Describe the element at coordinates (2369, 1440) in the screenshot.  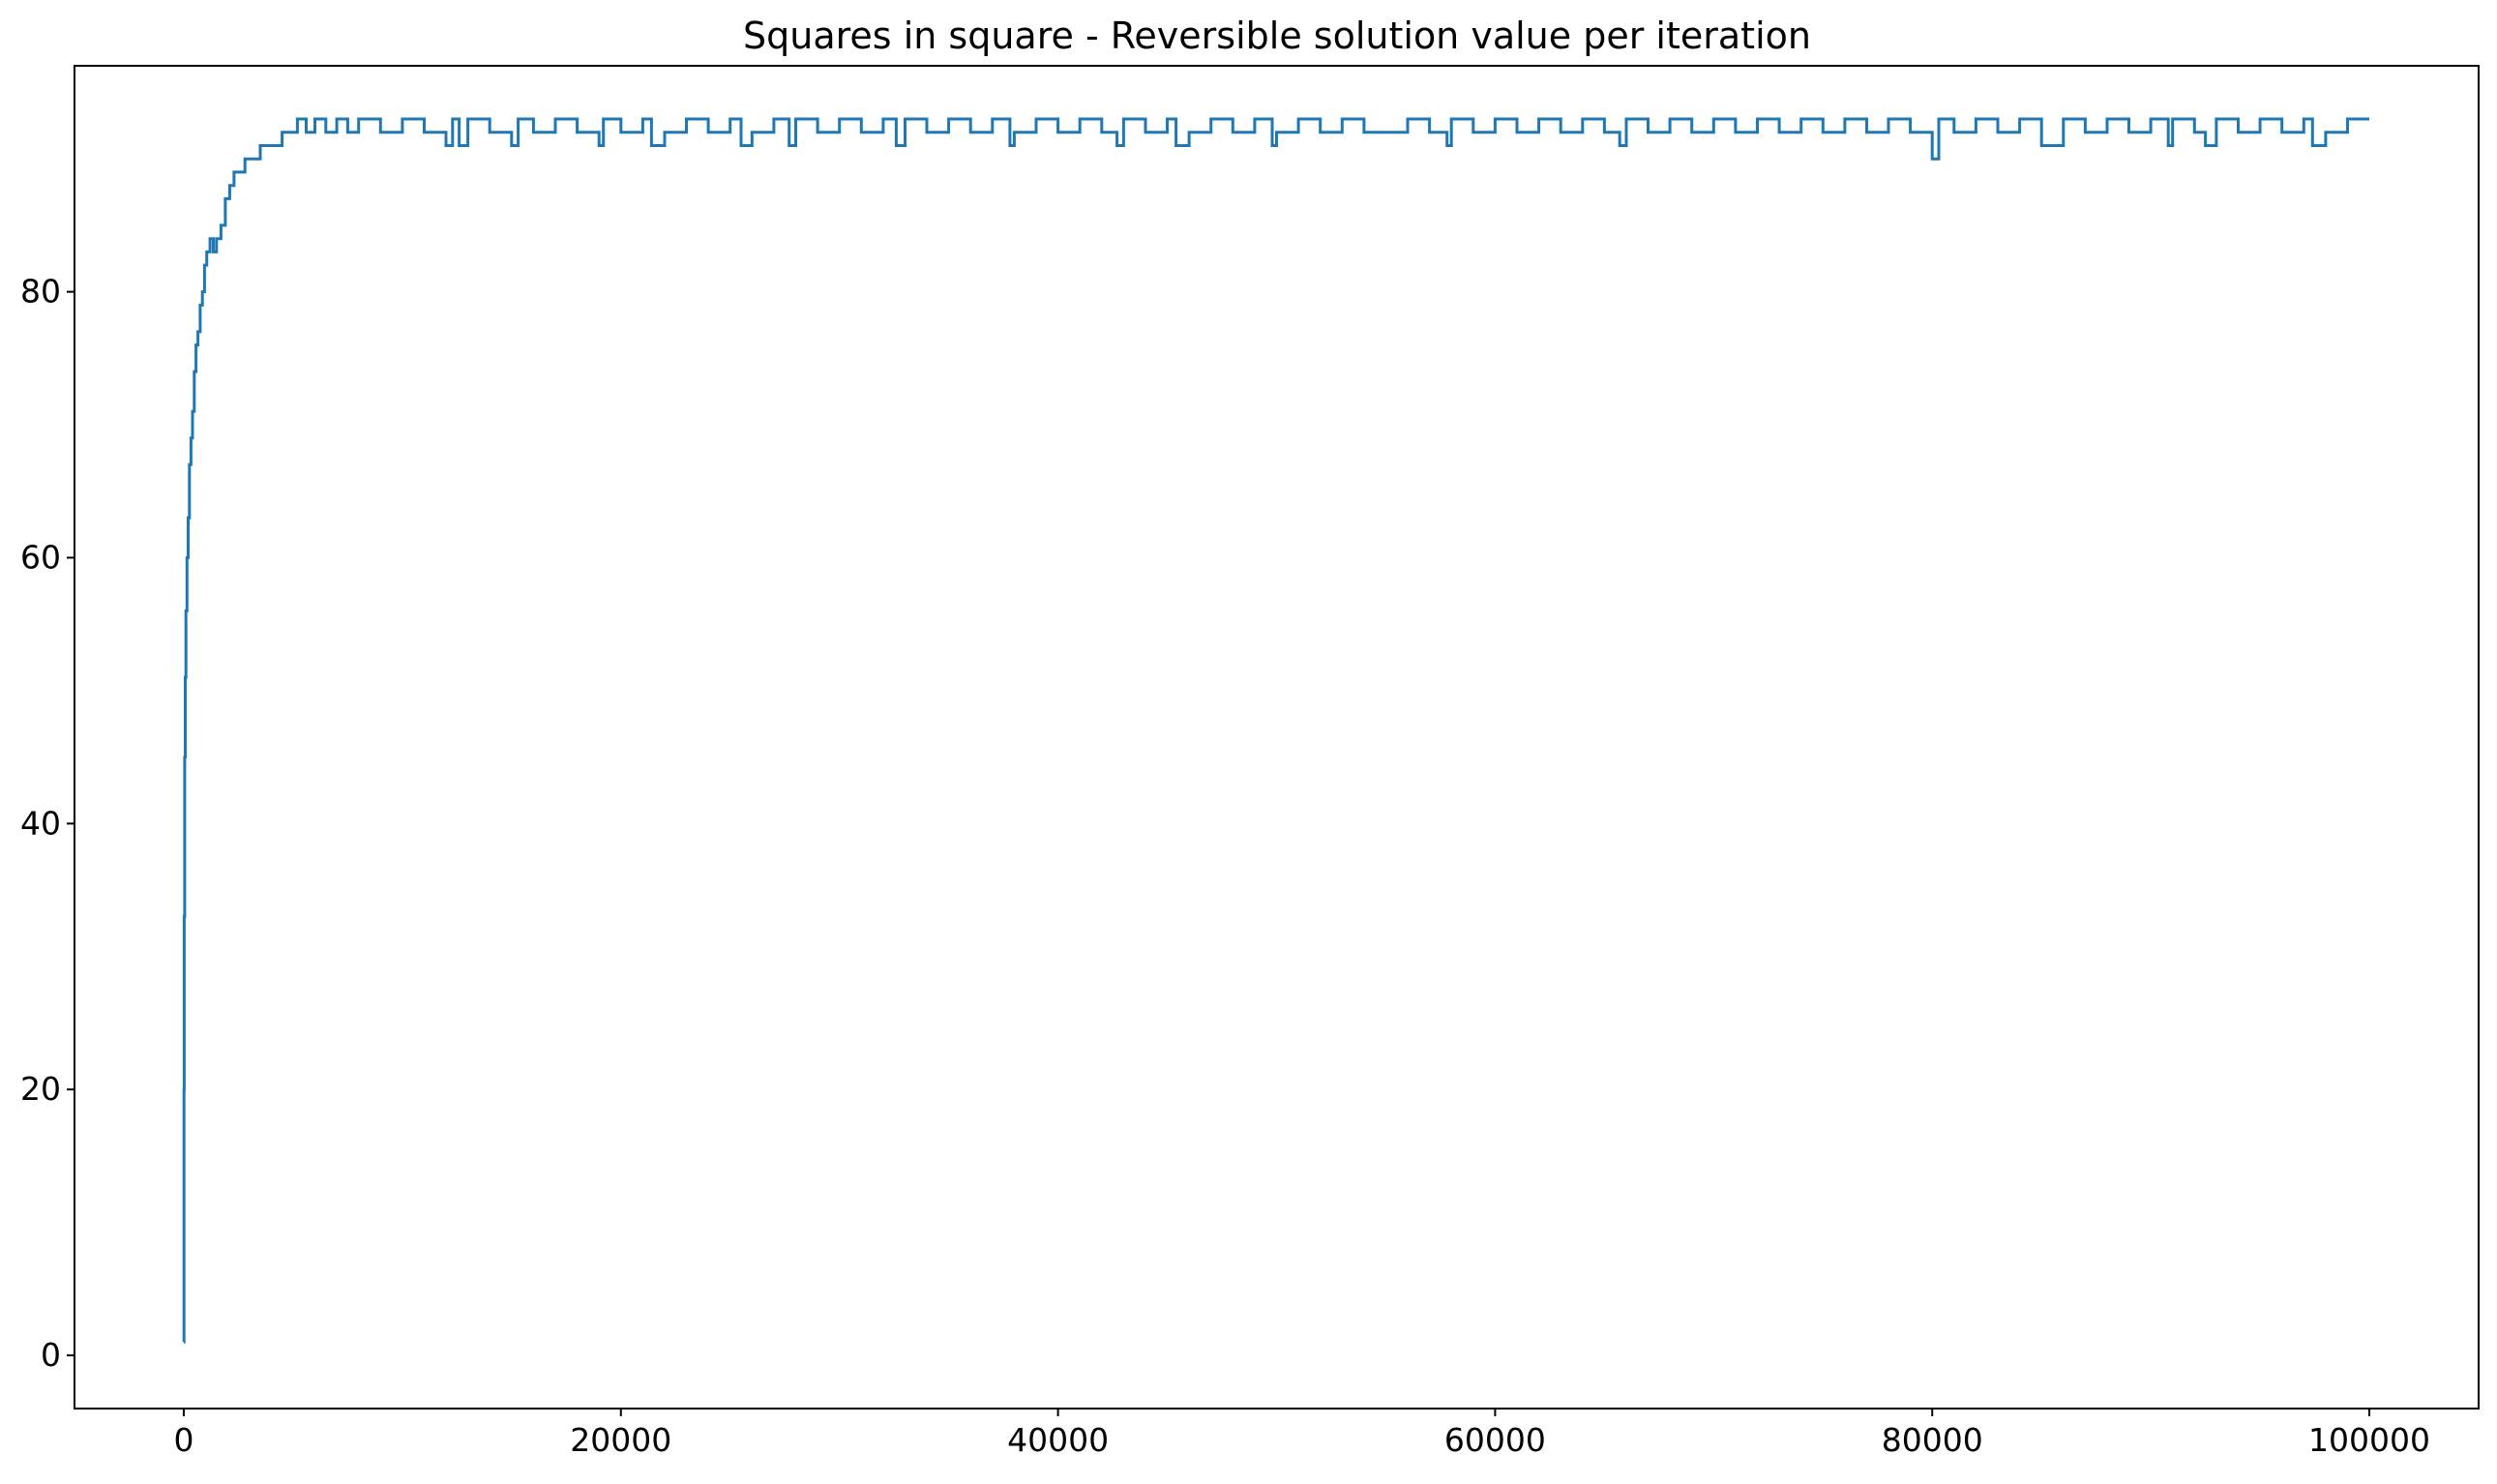
I see `x-tick-label: 100000` at that location.